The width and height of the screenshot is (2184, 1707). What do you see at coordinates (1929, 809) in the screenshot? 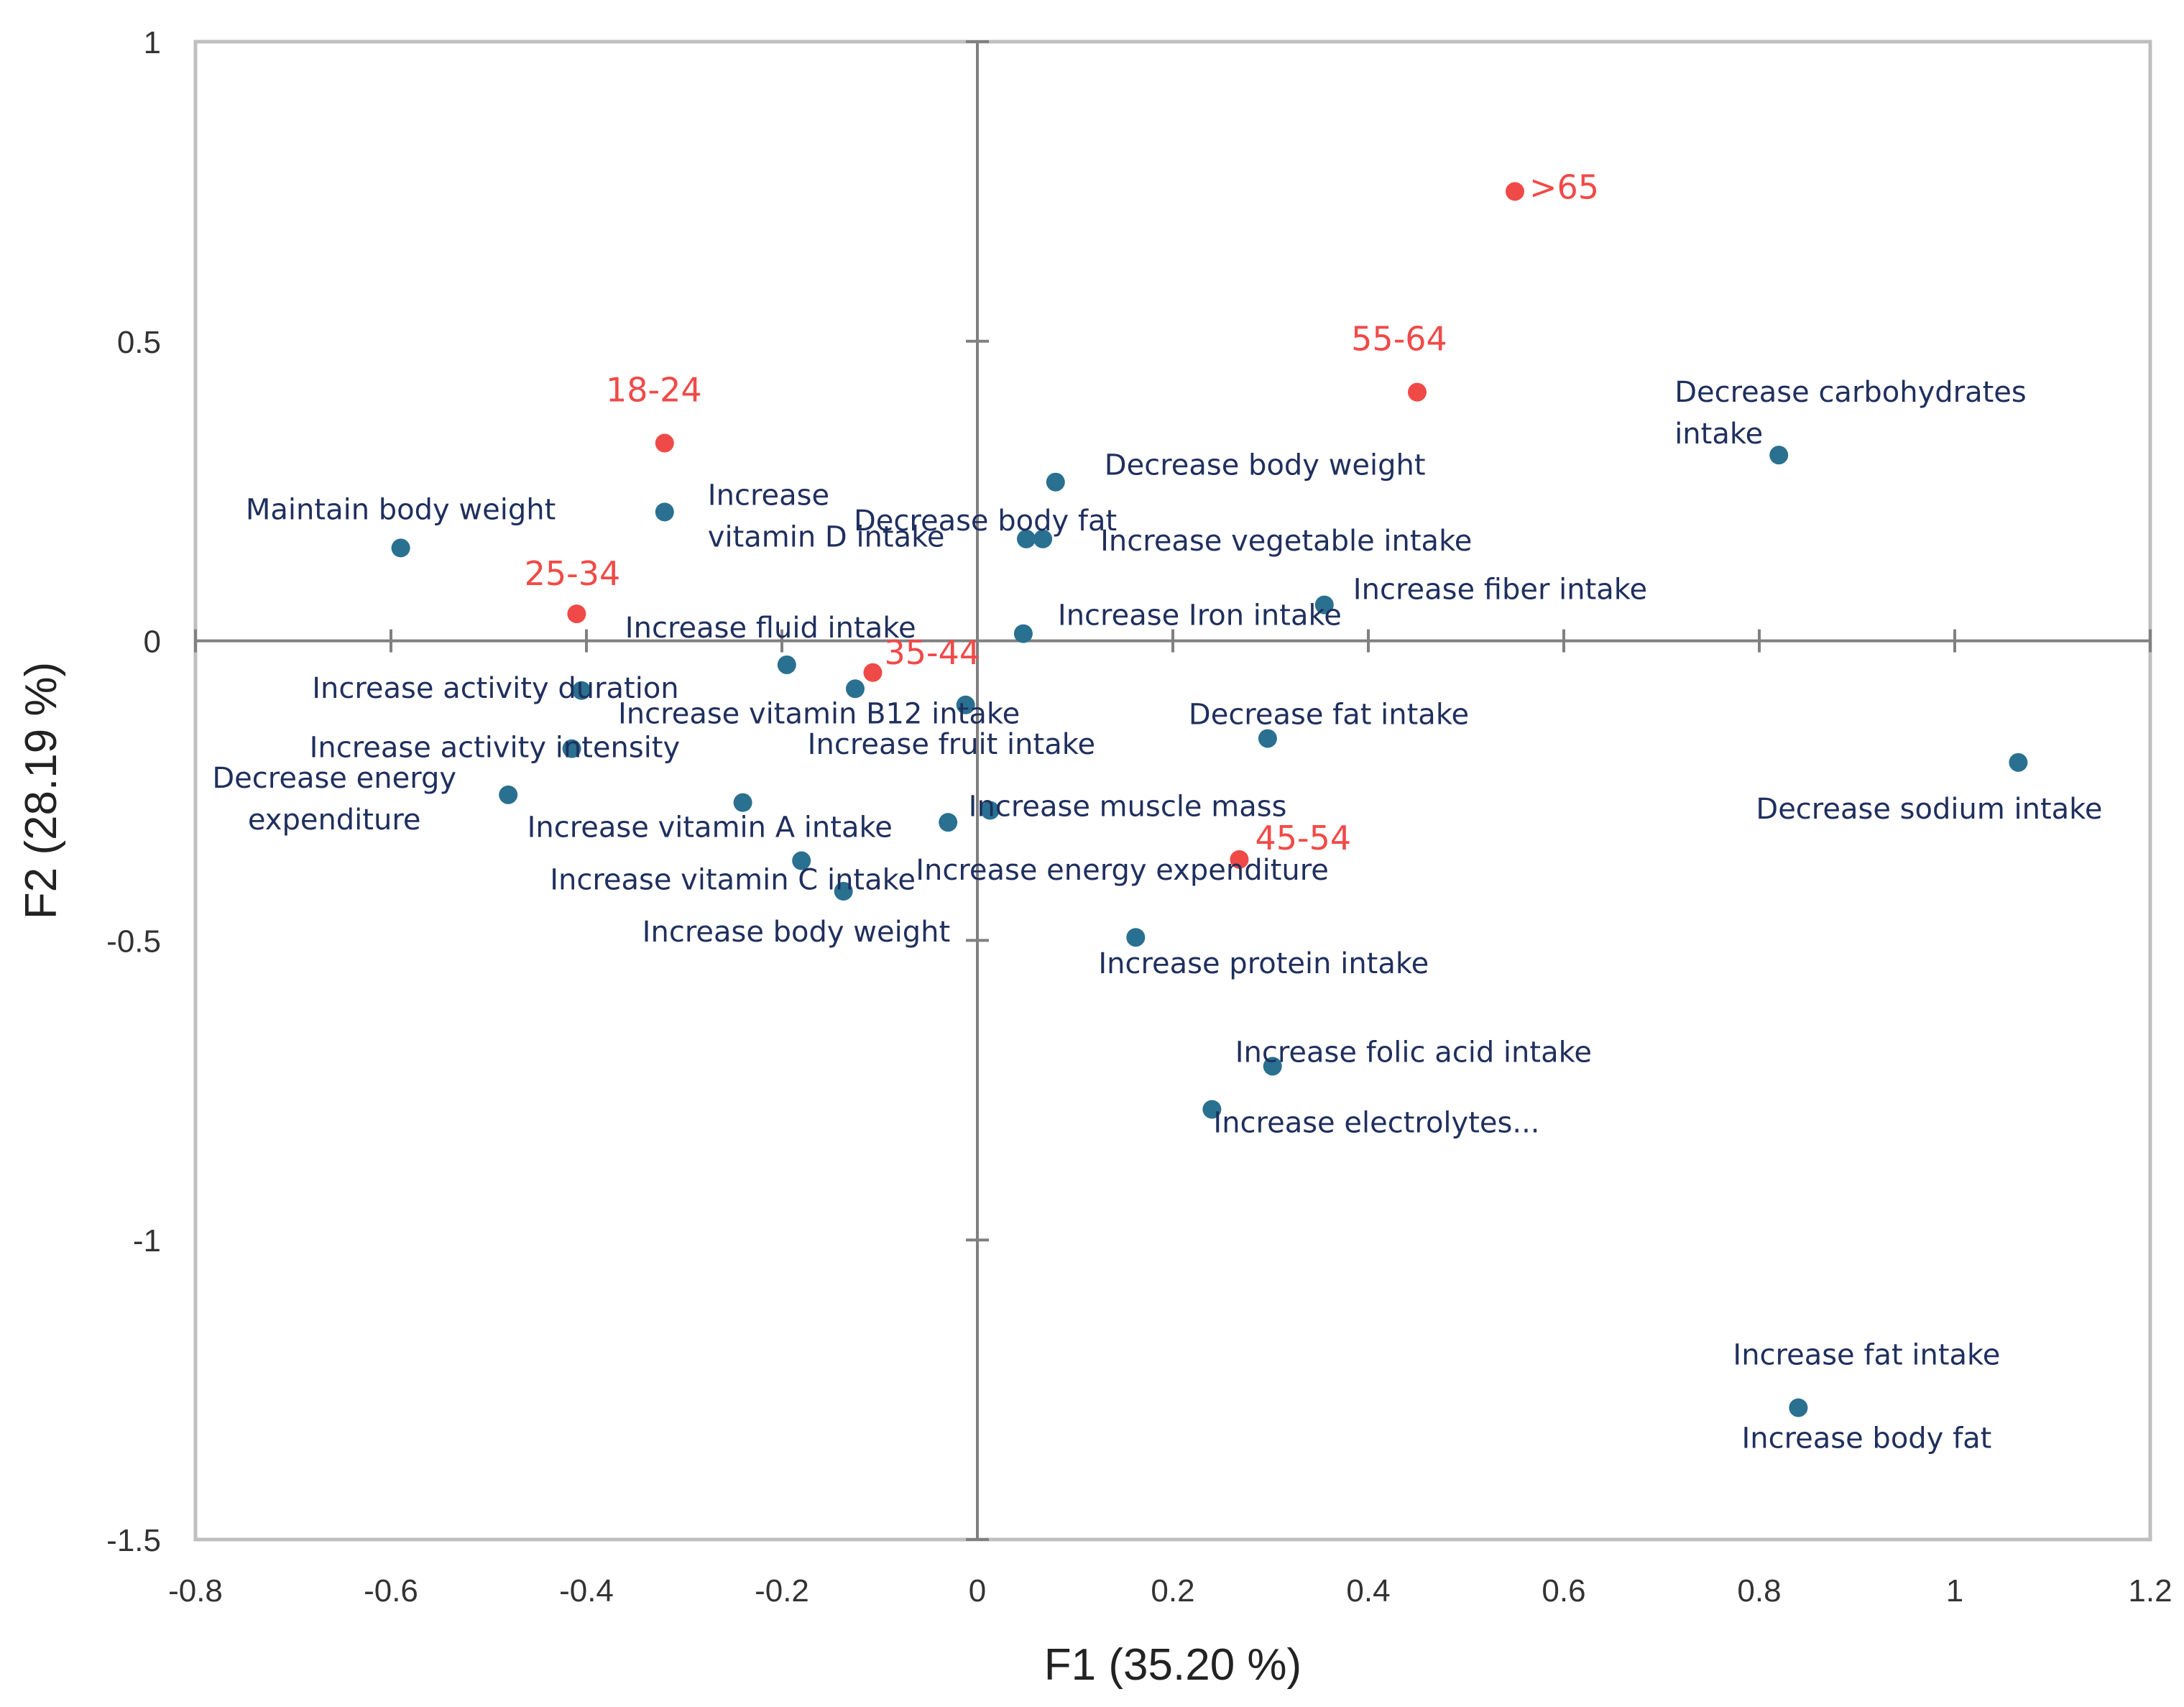
I see `nutrition-goal-label: Decrease sodium intake` at bounding box center [1929, 809].